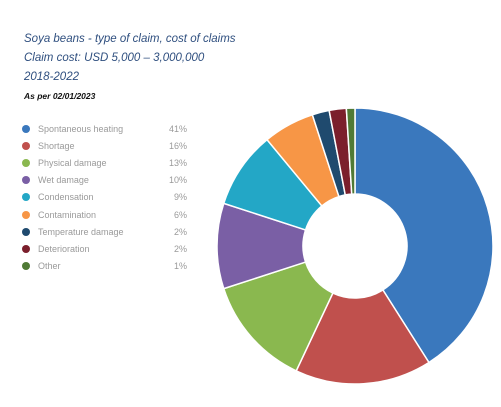  I want to click on legend-item: Other 1%, so click(104, 266).